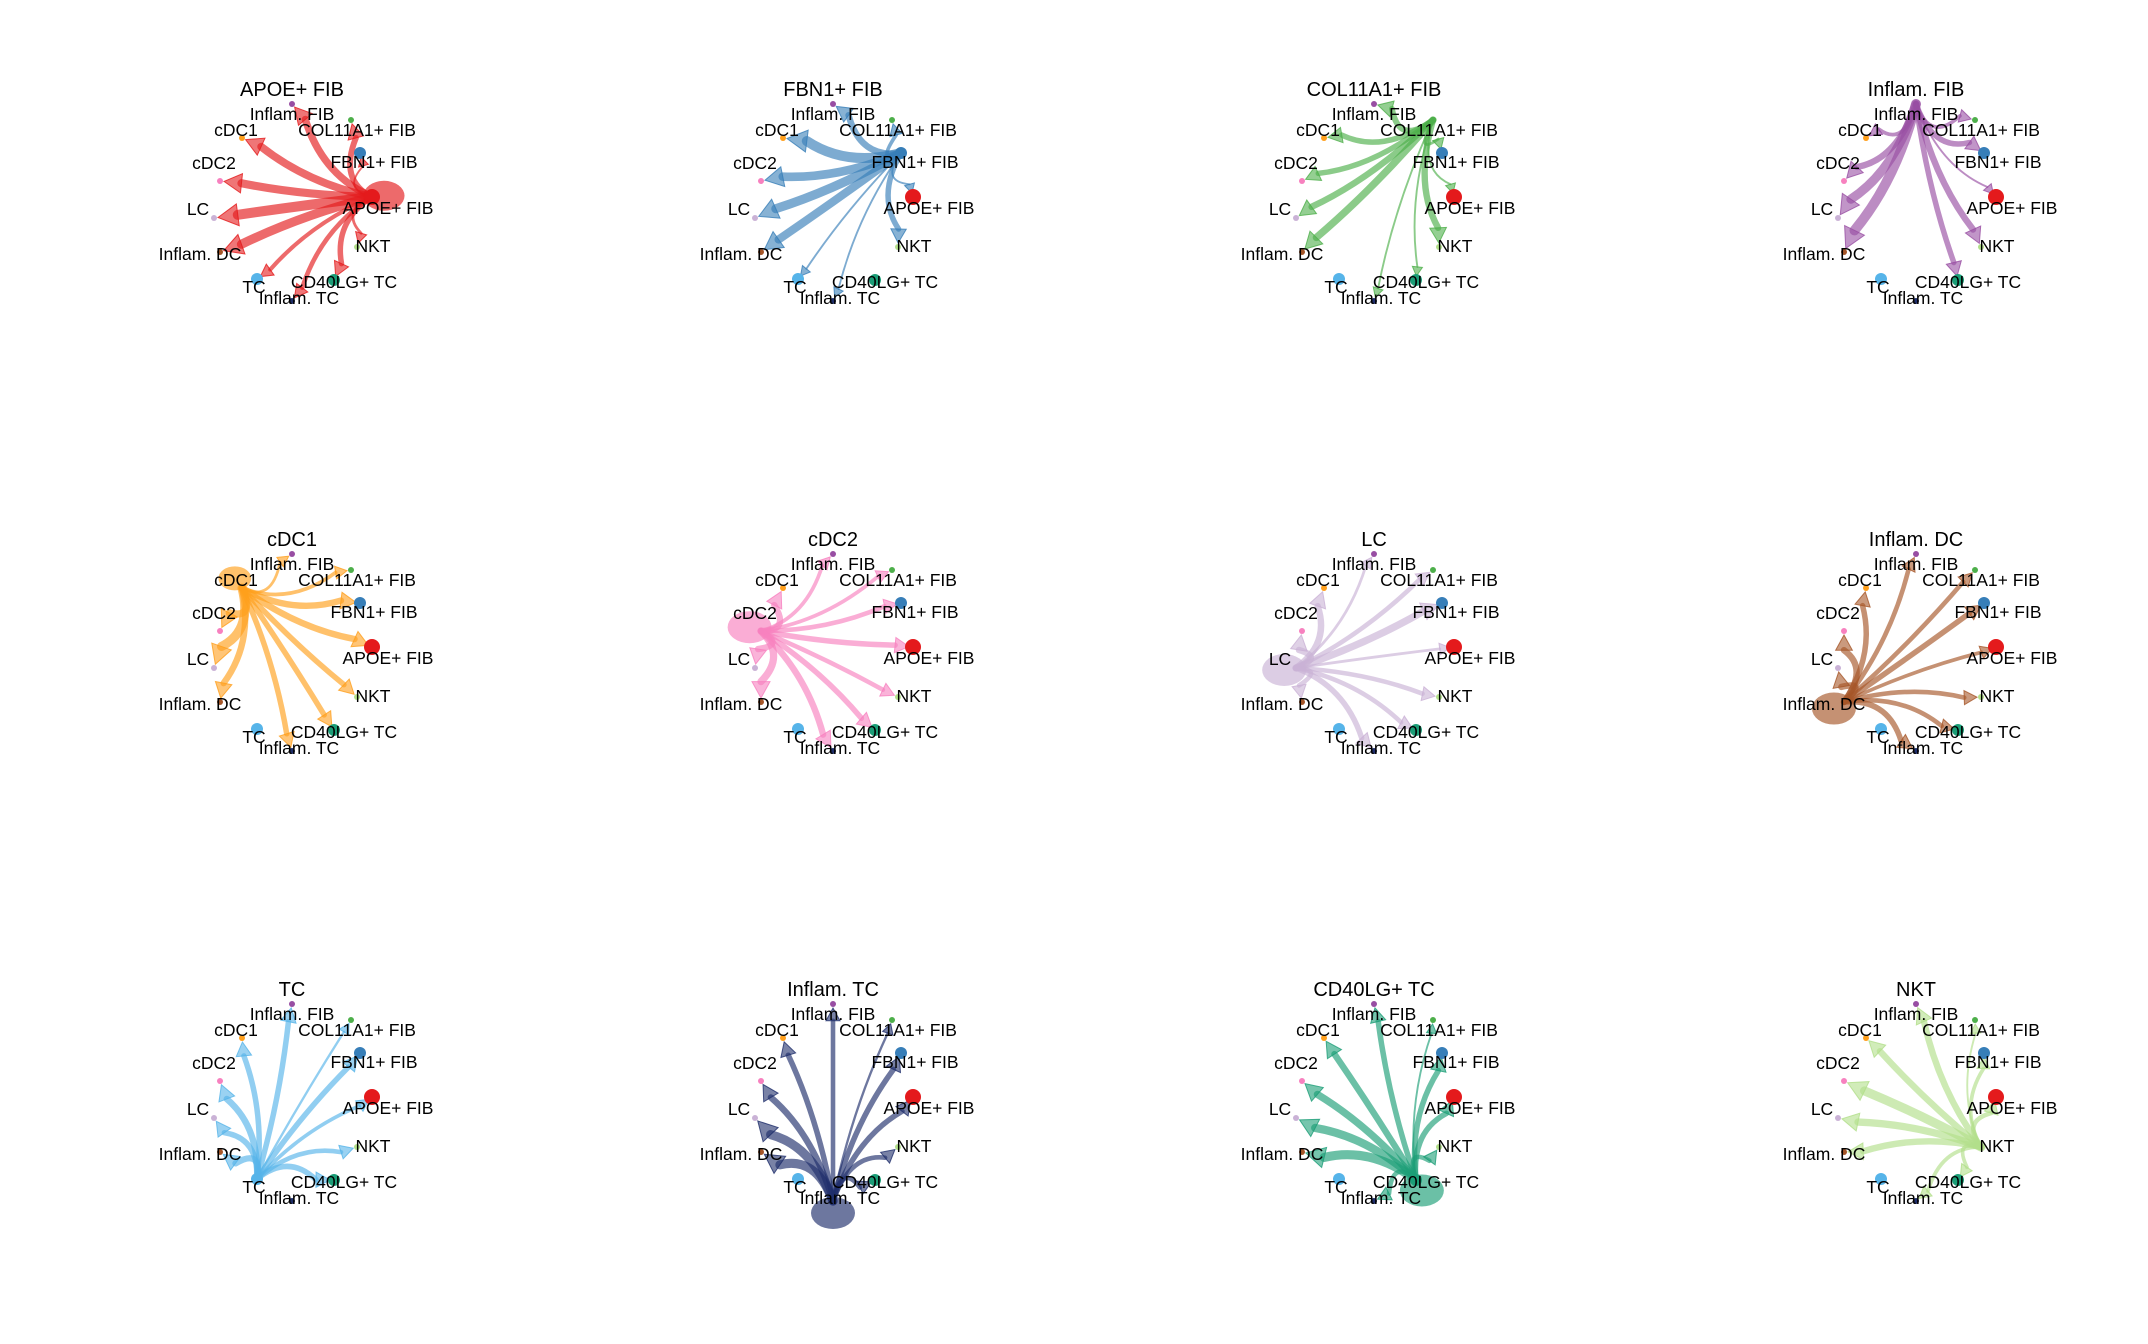 The width and height of the screenshot is (2148, 1344). Describe the element at coordinates (1359, 680) in the screenshot. I see `edge-lc-to-nkt` at that location.